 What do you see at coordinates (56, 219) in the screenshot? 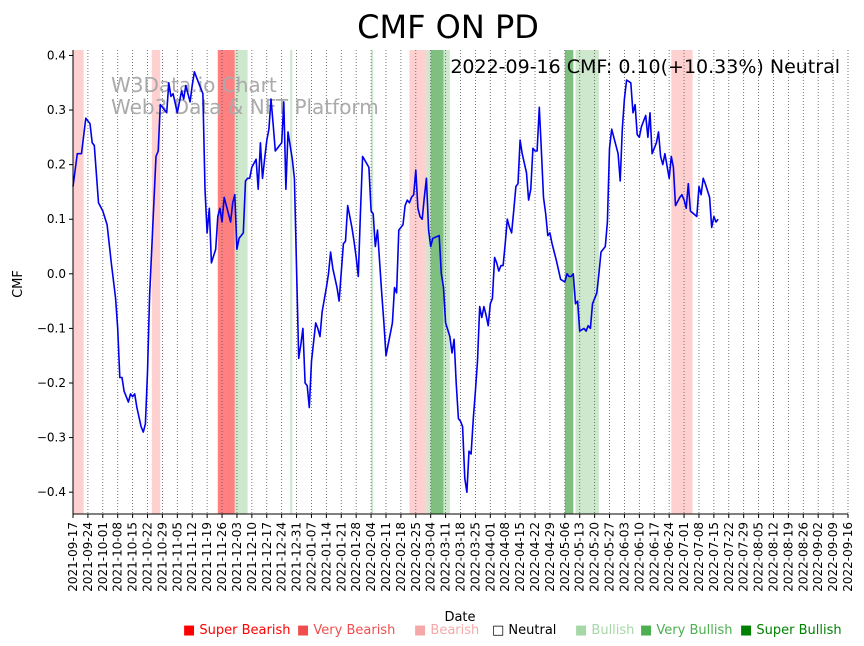
I see `y-tick-label-5: 0.1` at bounding box center [56, 219].